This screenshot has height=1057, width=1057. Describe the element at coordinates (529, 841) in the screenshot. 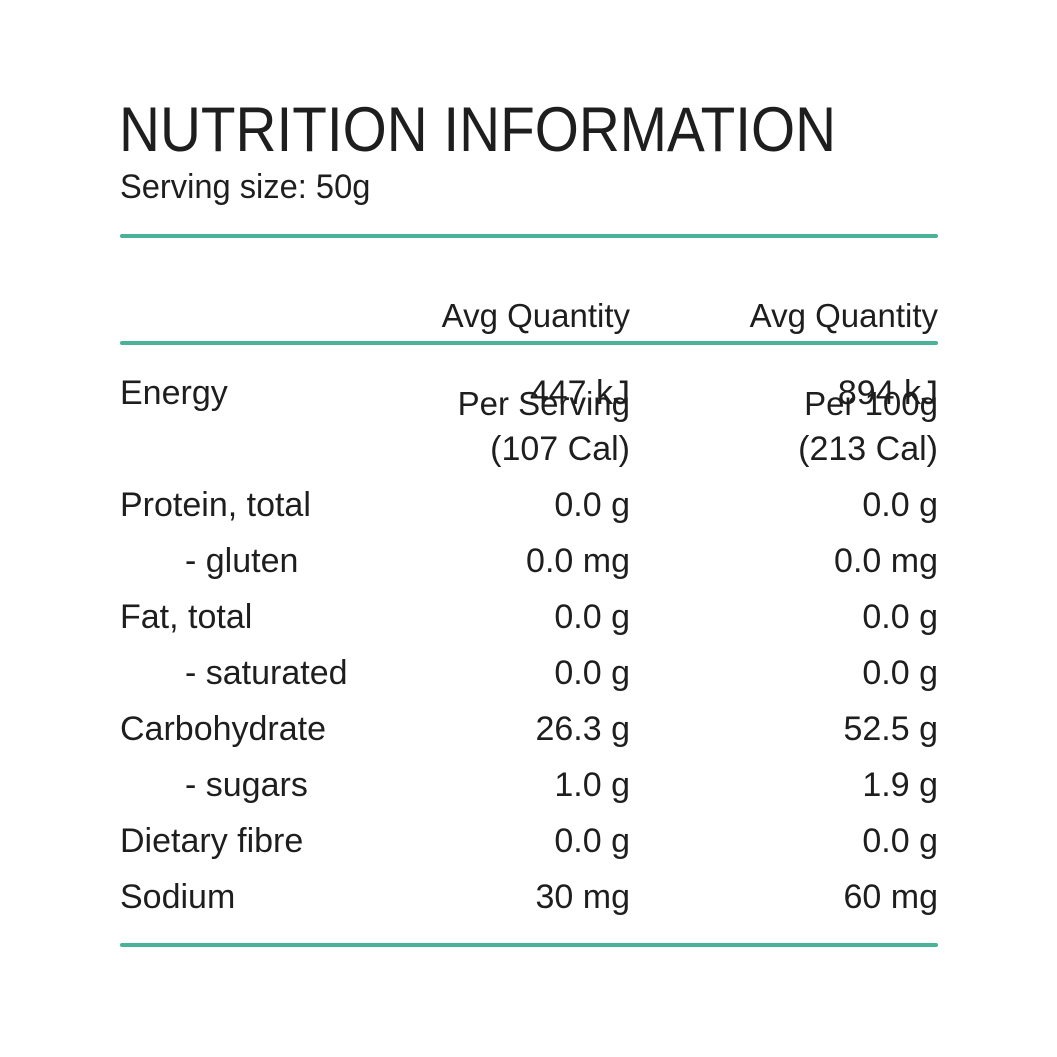

I see `table-row: Dietary fibre 0.0 g 0.0 g` at that location.